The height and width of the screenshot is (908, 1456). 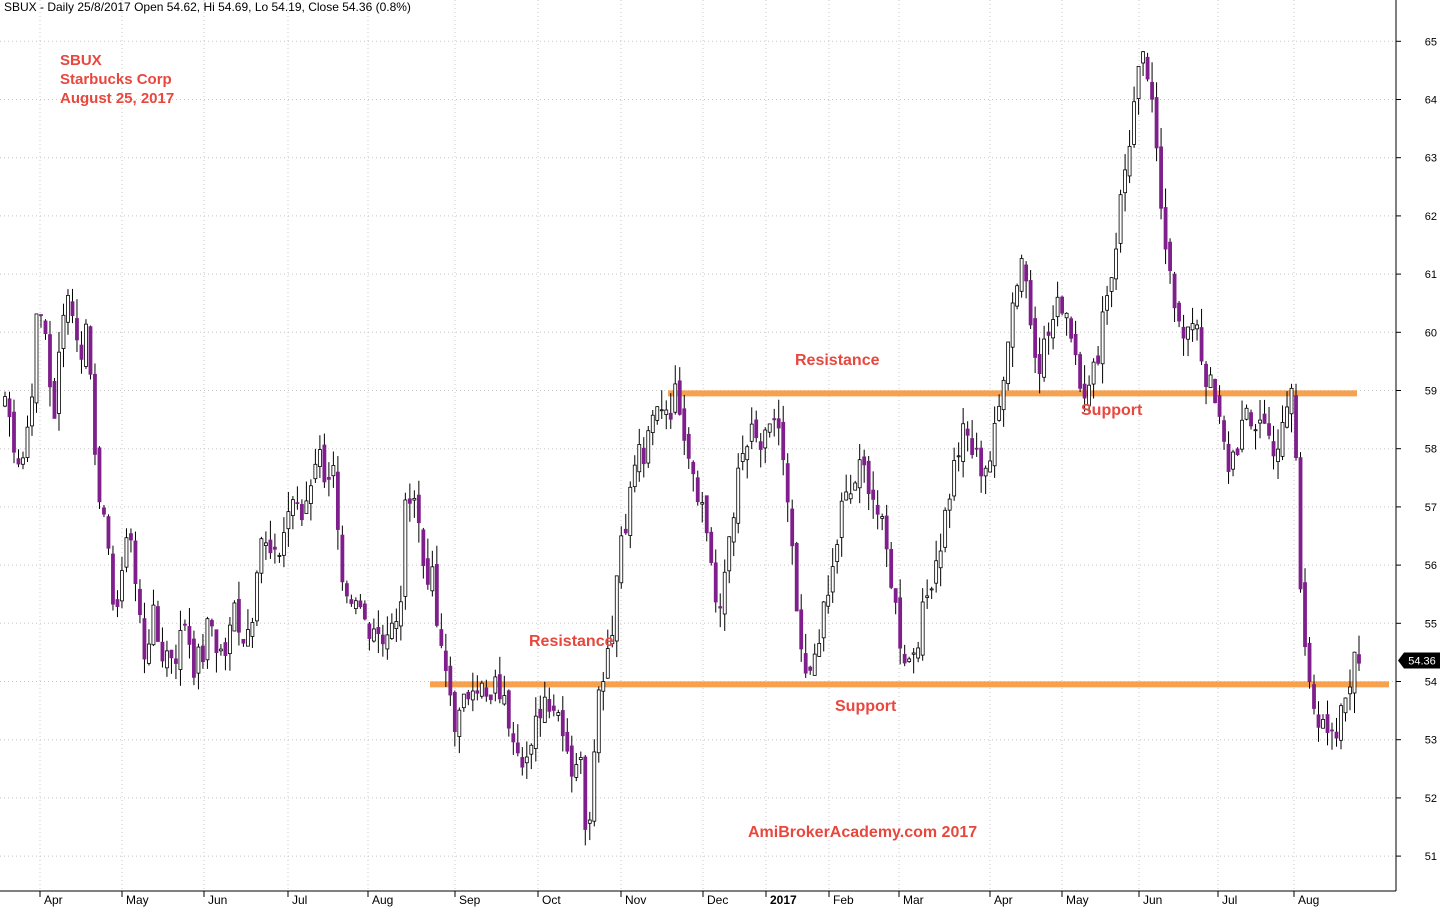 What do you see at coordinates (137, 900) in the screenshot?
I see `x-tick-label: May` at bounding box center [137, 900].